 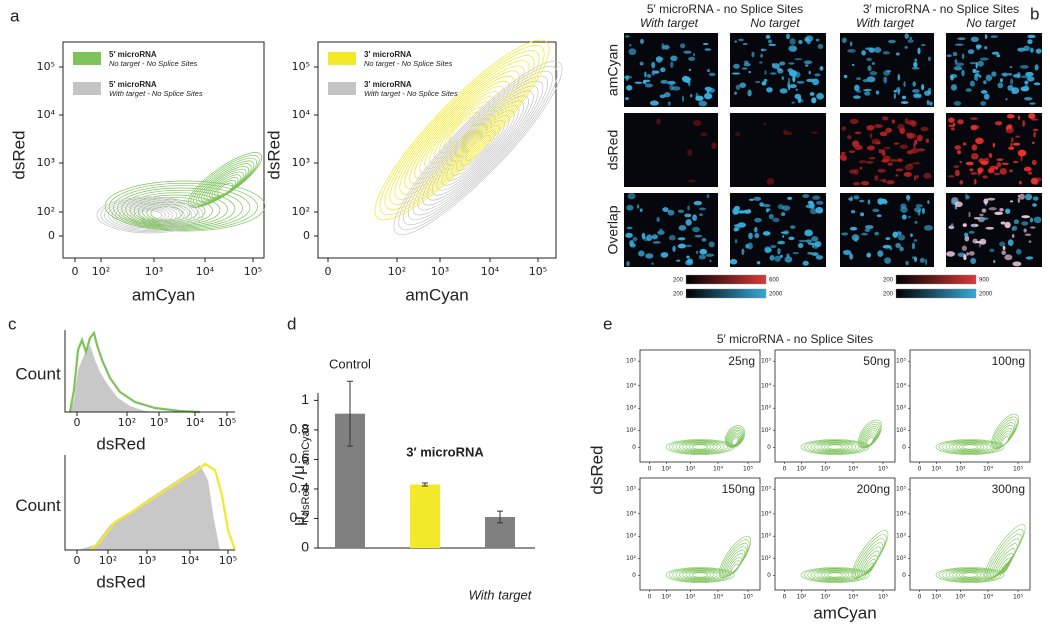 I want to click on legend-name: 5′ microRNA, so click(x=133, y=84).